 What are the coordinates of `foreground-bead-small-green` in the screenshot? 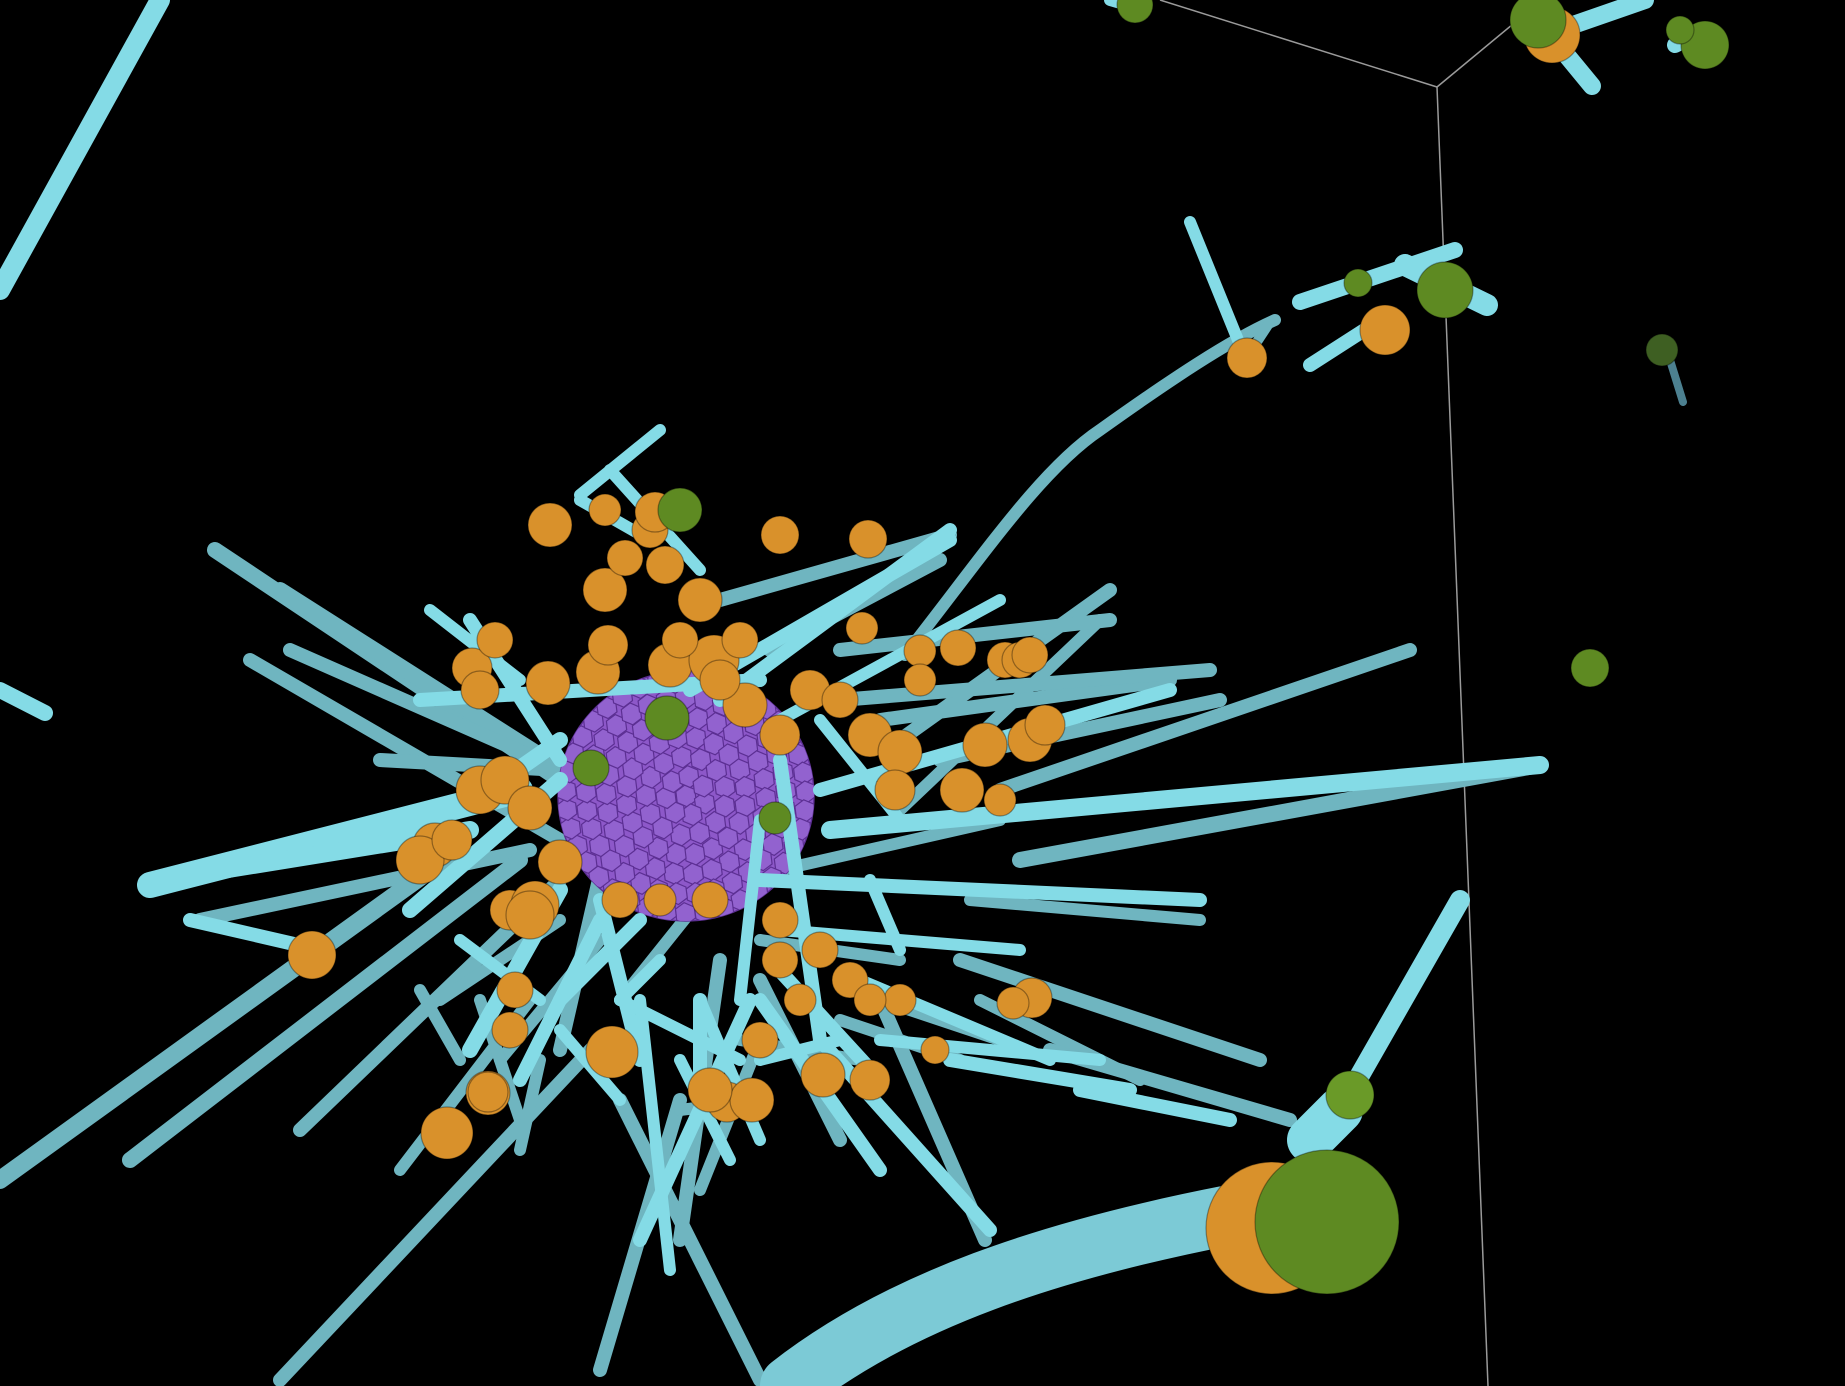 It's located at (1350, 1095).